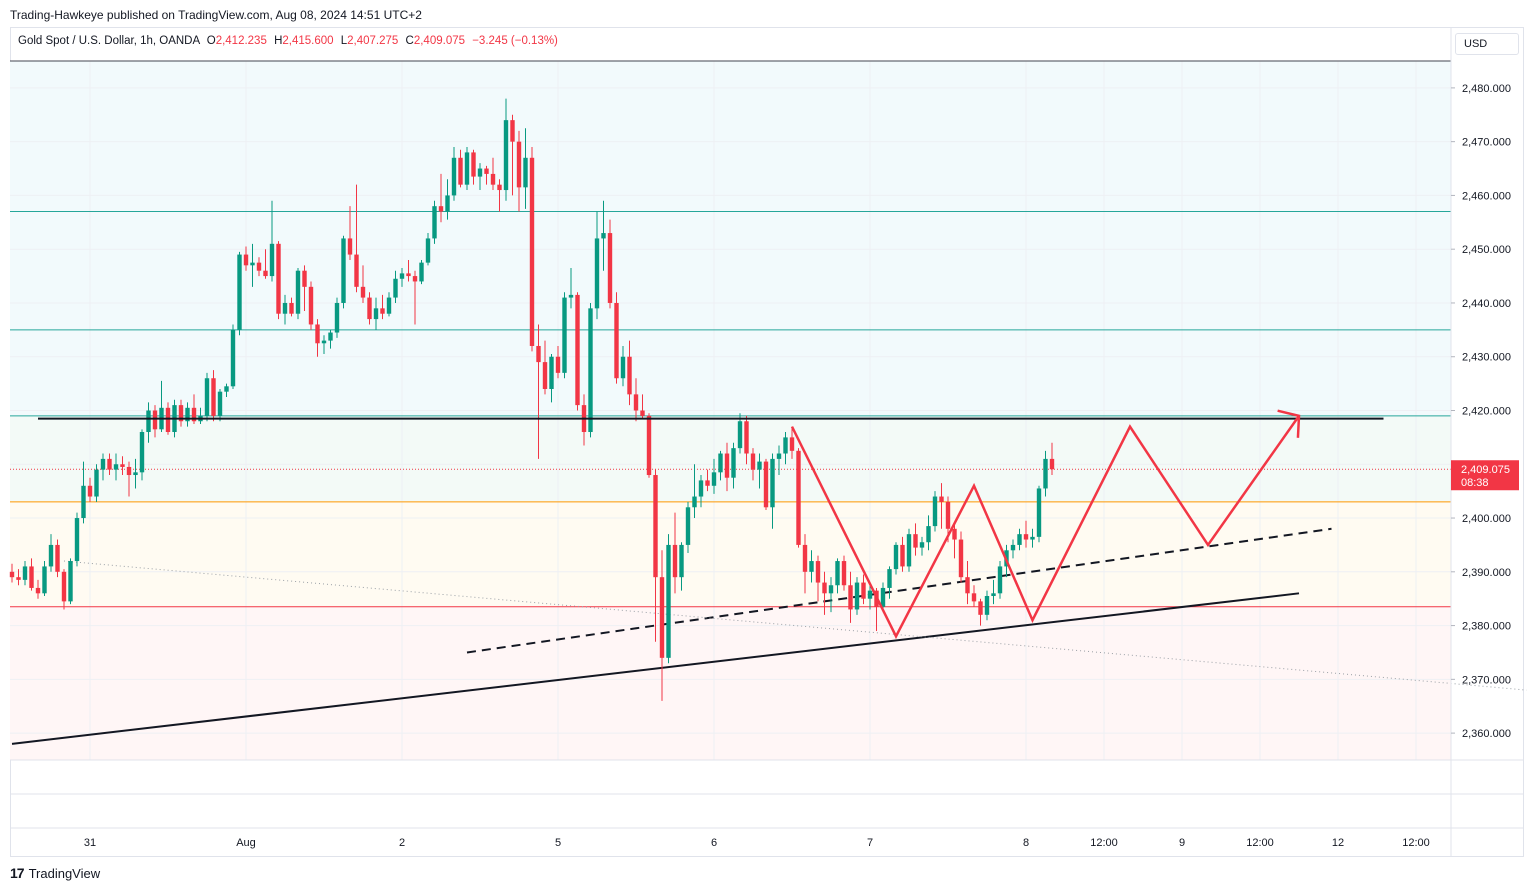 The width and height of the screenshot is (1534, 891). Describe the element at coordinates (1045, 527) in the screenshot. I see `projection-path` at that location.